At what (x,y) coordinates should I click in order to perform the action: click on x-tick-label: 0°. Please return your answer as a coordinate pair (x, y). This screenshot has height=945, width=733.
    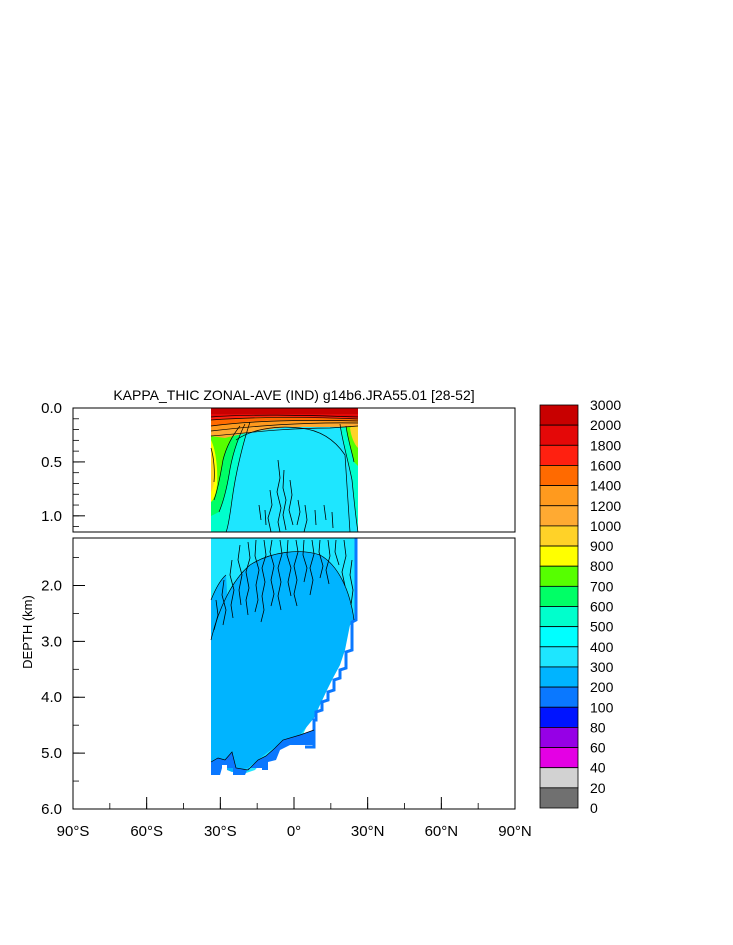
    Looking at the image, I should click on (294, 831).